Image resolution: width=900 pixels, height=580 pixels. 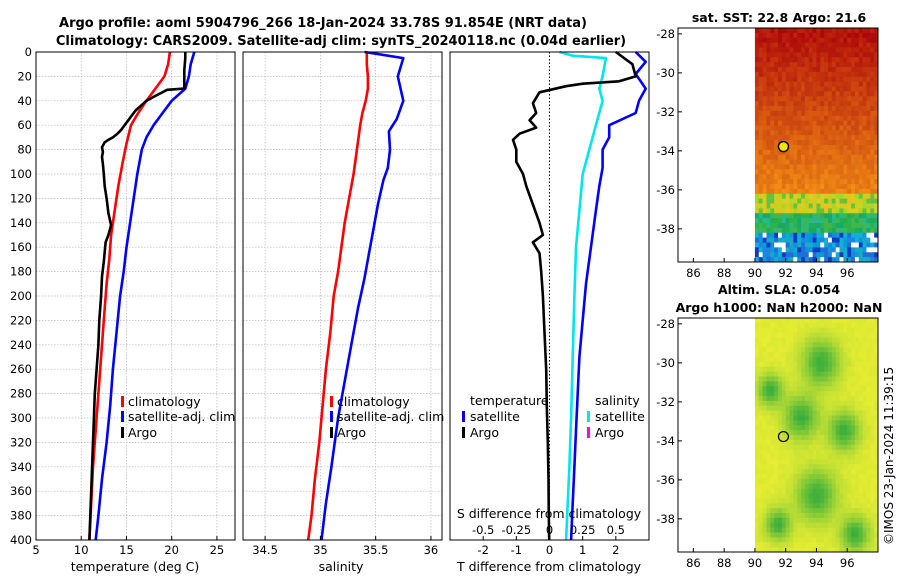 I want to click on legend-title-temperature: temperature, so click(x=509, y=400).